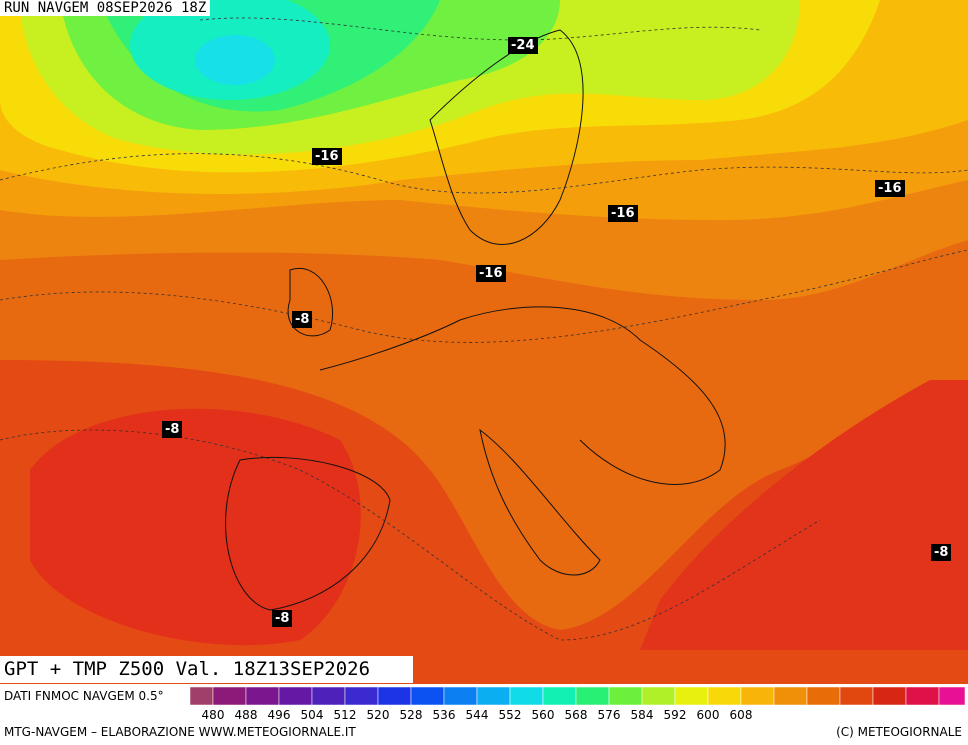 The height and width of the screenshot is (745, 968). What do you see at coordinates (246, 715) in the screenshot?
I see `colorbar-tick-label: 488` at bounding box center [246, 715].